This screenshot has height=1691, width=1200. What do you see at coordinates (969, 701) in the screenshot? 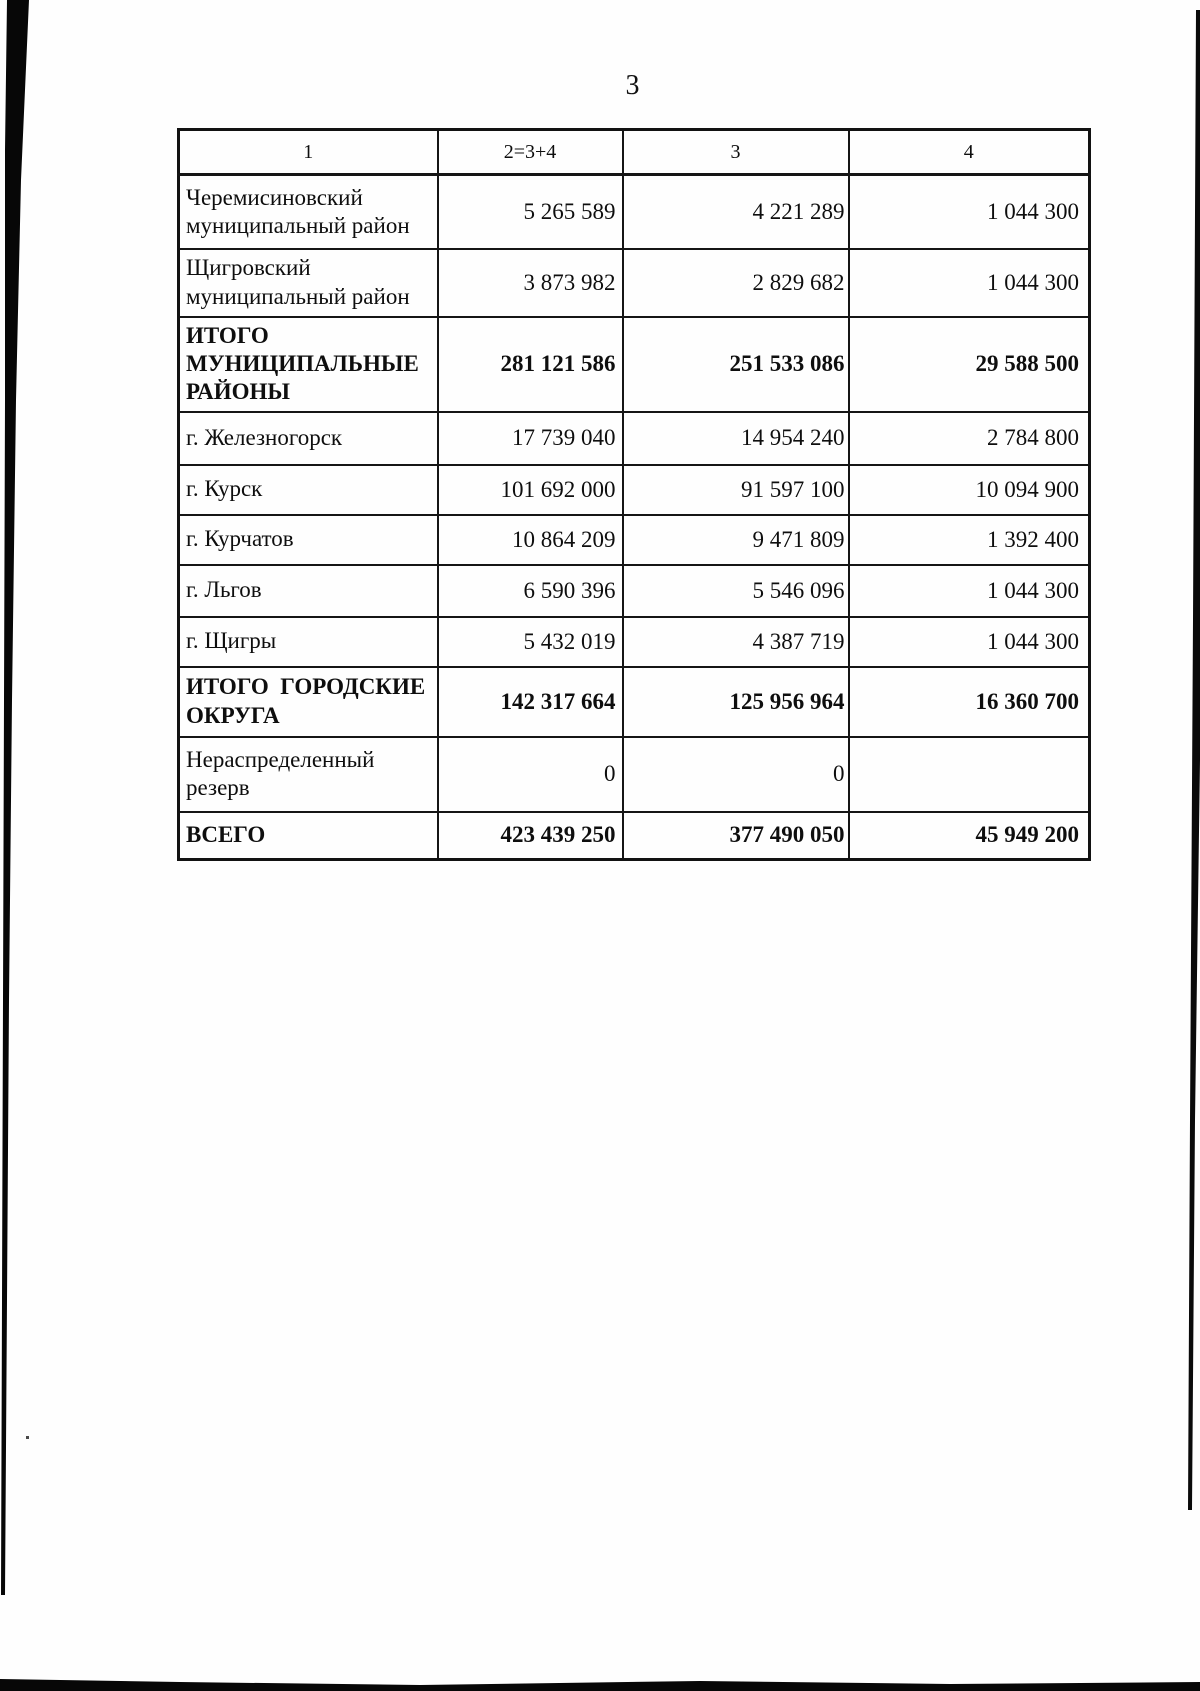
I see `value-cell: 16 360 700` at bounding box center [969, 701].